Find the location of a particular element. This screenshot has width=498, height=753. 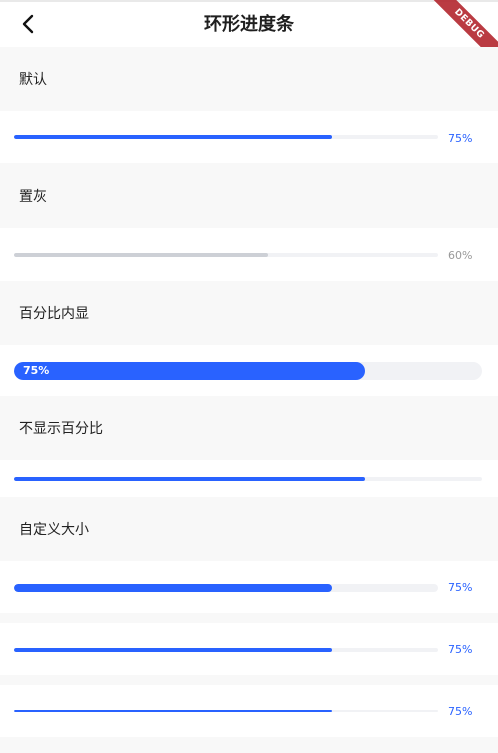

section-title-text: 百分比内显 is located at coordinates (54, 314).